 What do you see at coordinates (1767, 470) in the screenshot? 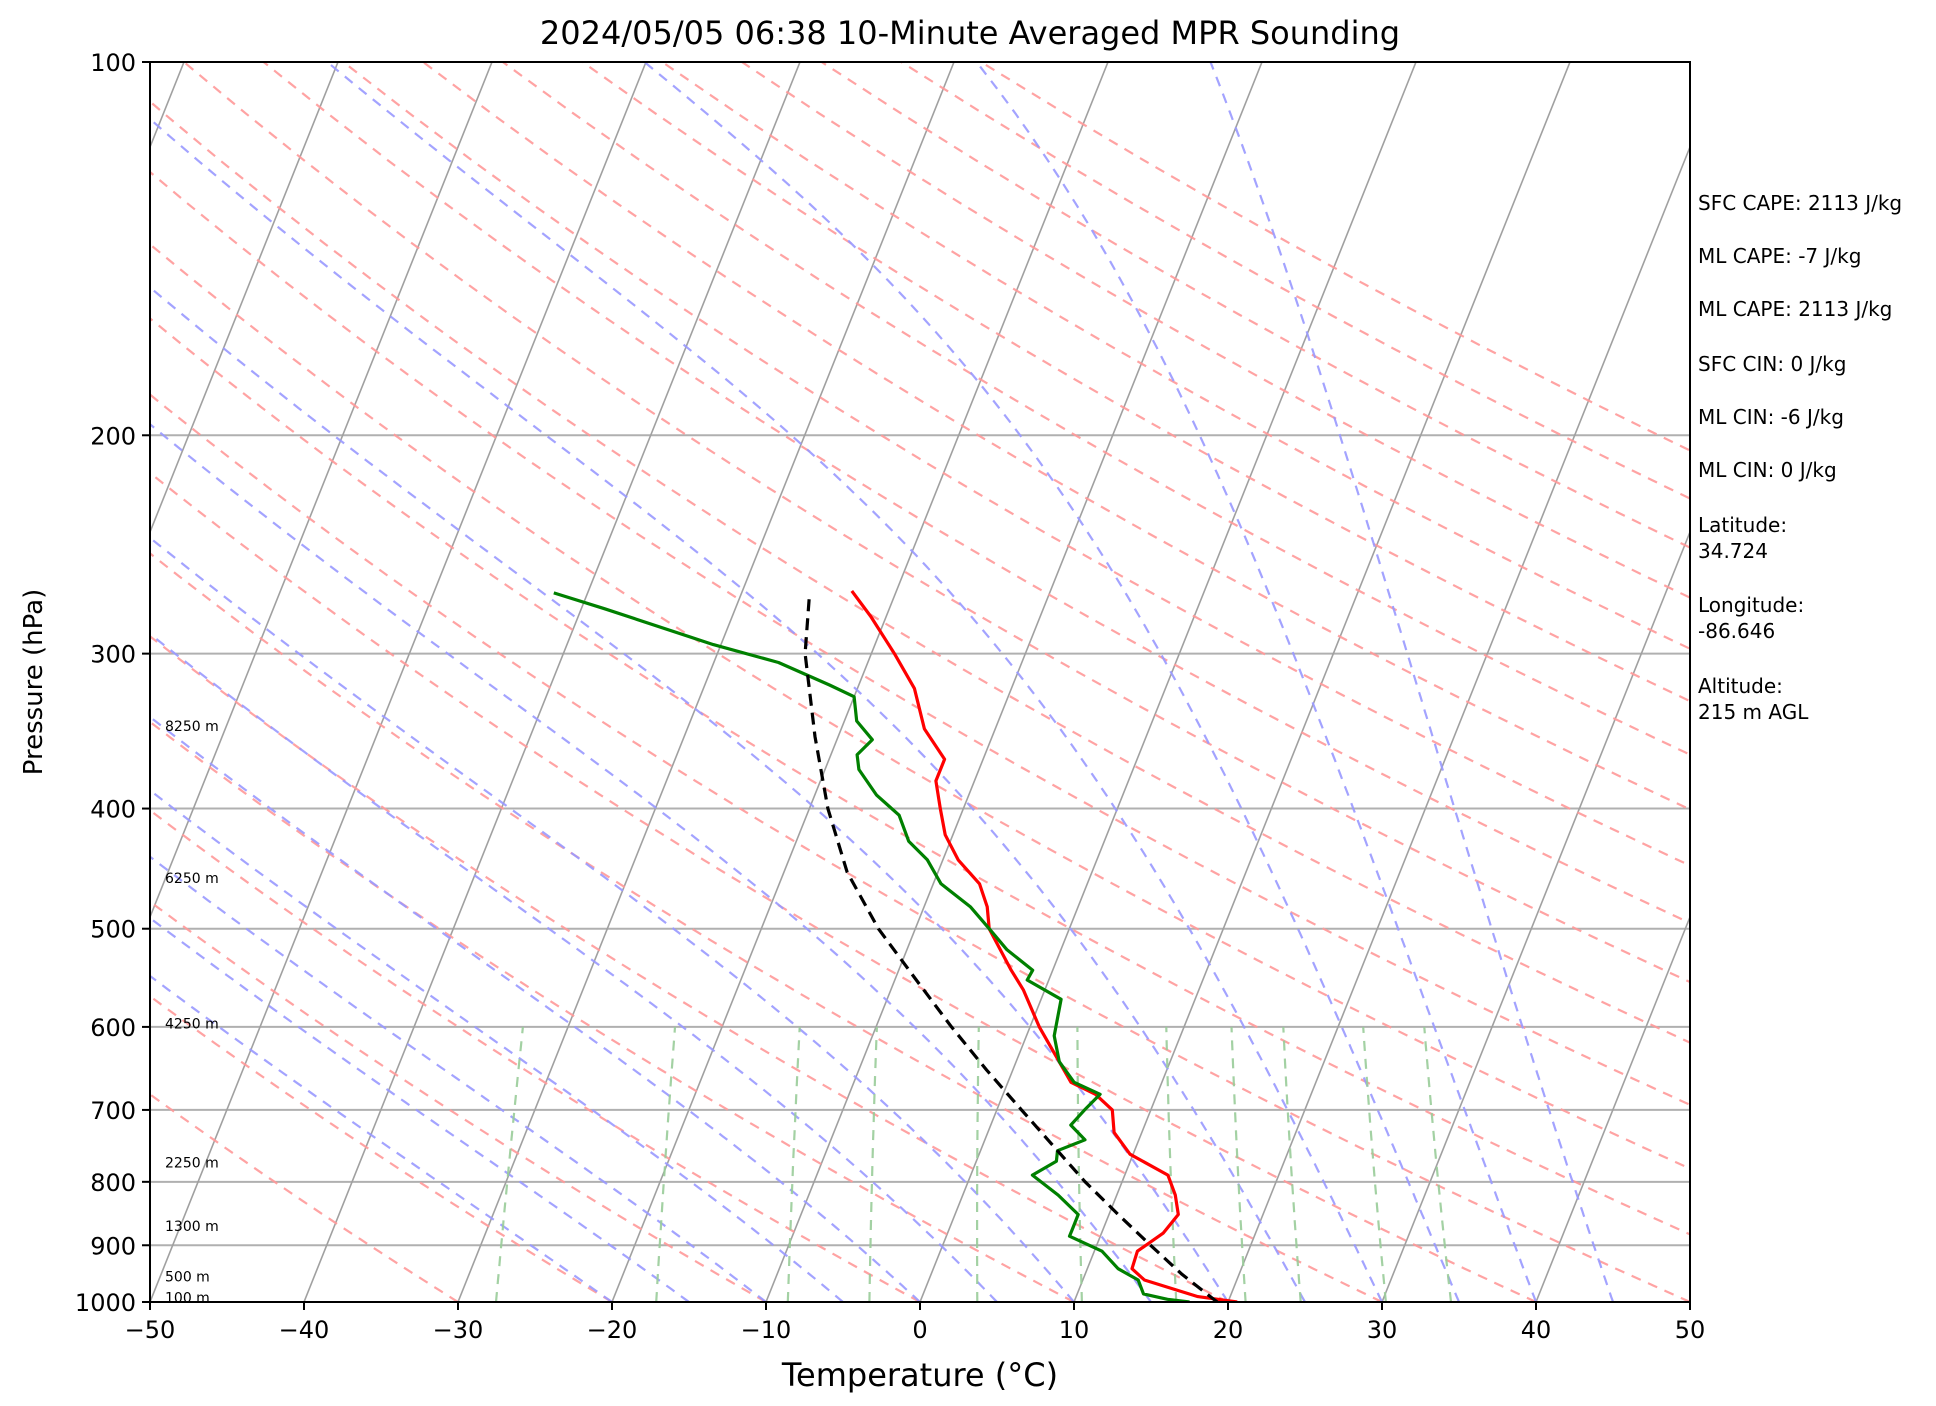
I see `ml-cin-text-2: ML CIN: 0 J/kg` at bounding box center [1767, 470].